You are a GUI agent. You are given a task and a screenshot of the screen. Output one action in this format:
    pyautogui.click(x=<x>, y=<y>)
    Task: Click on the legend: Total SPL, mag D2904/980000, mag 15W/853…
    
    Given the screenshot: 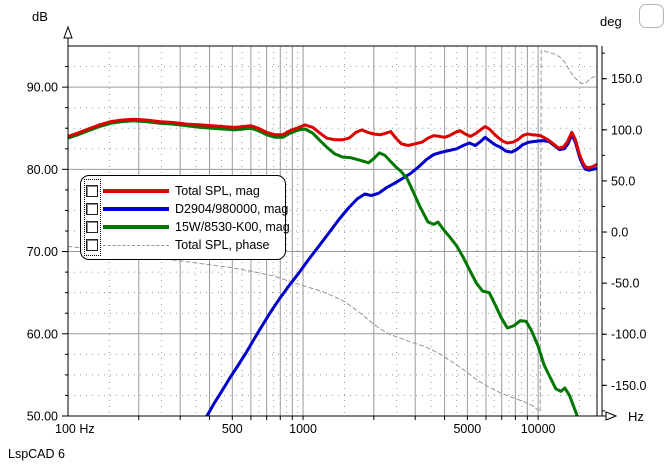 What is the action you would take?
    pyautogui.click(x=185, y=217)
    